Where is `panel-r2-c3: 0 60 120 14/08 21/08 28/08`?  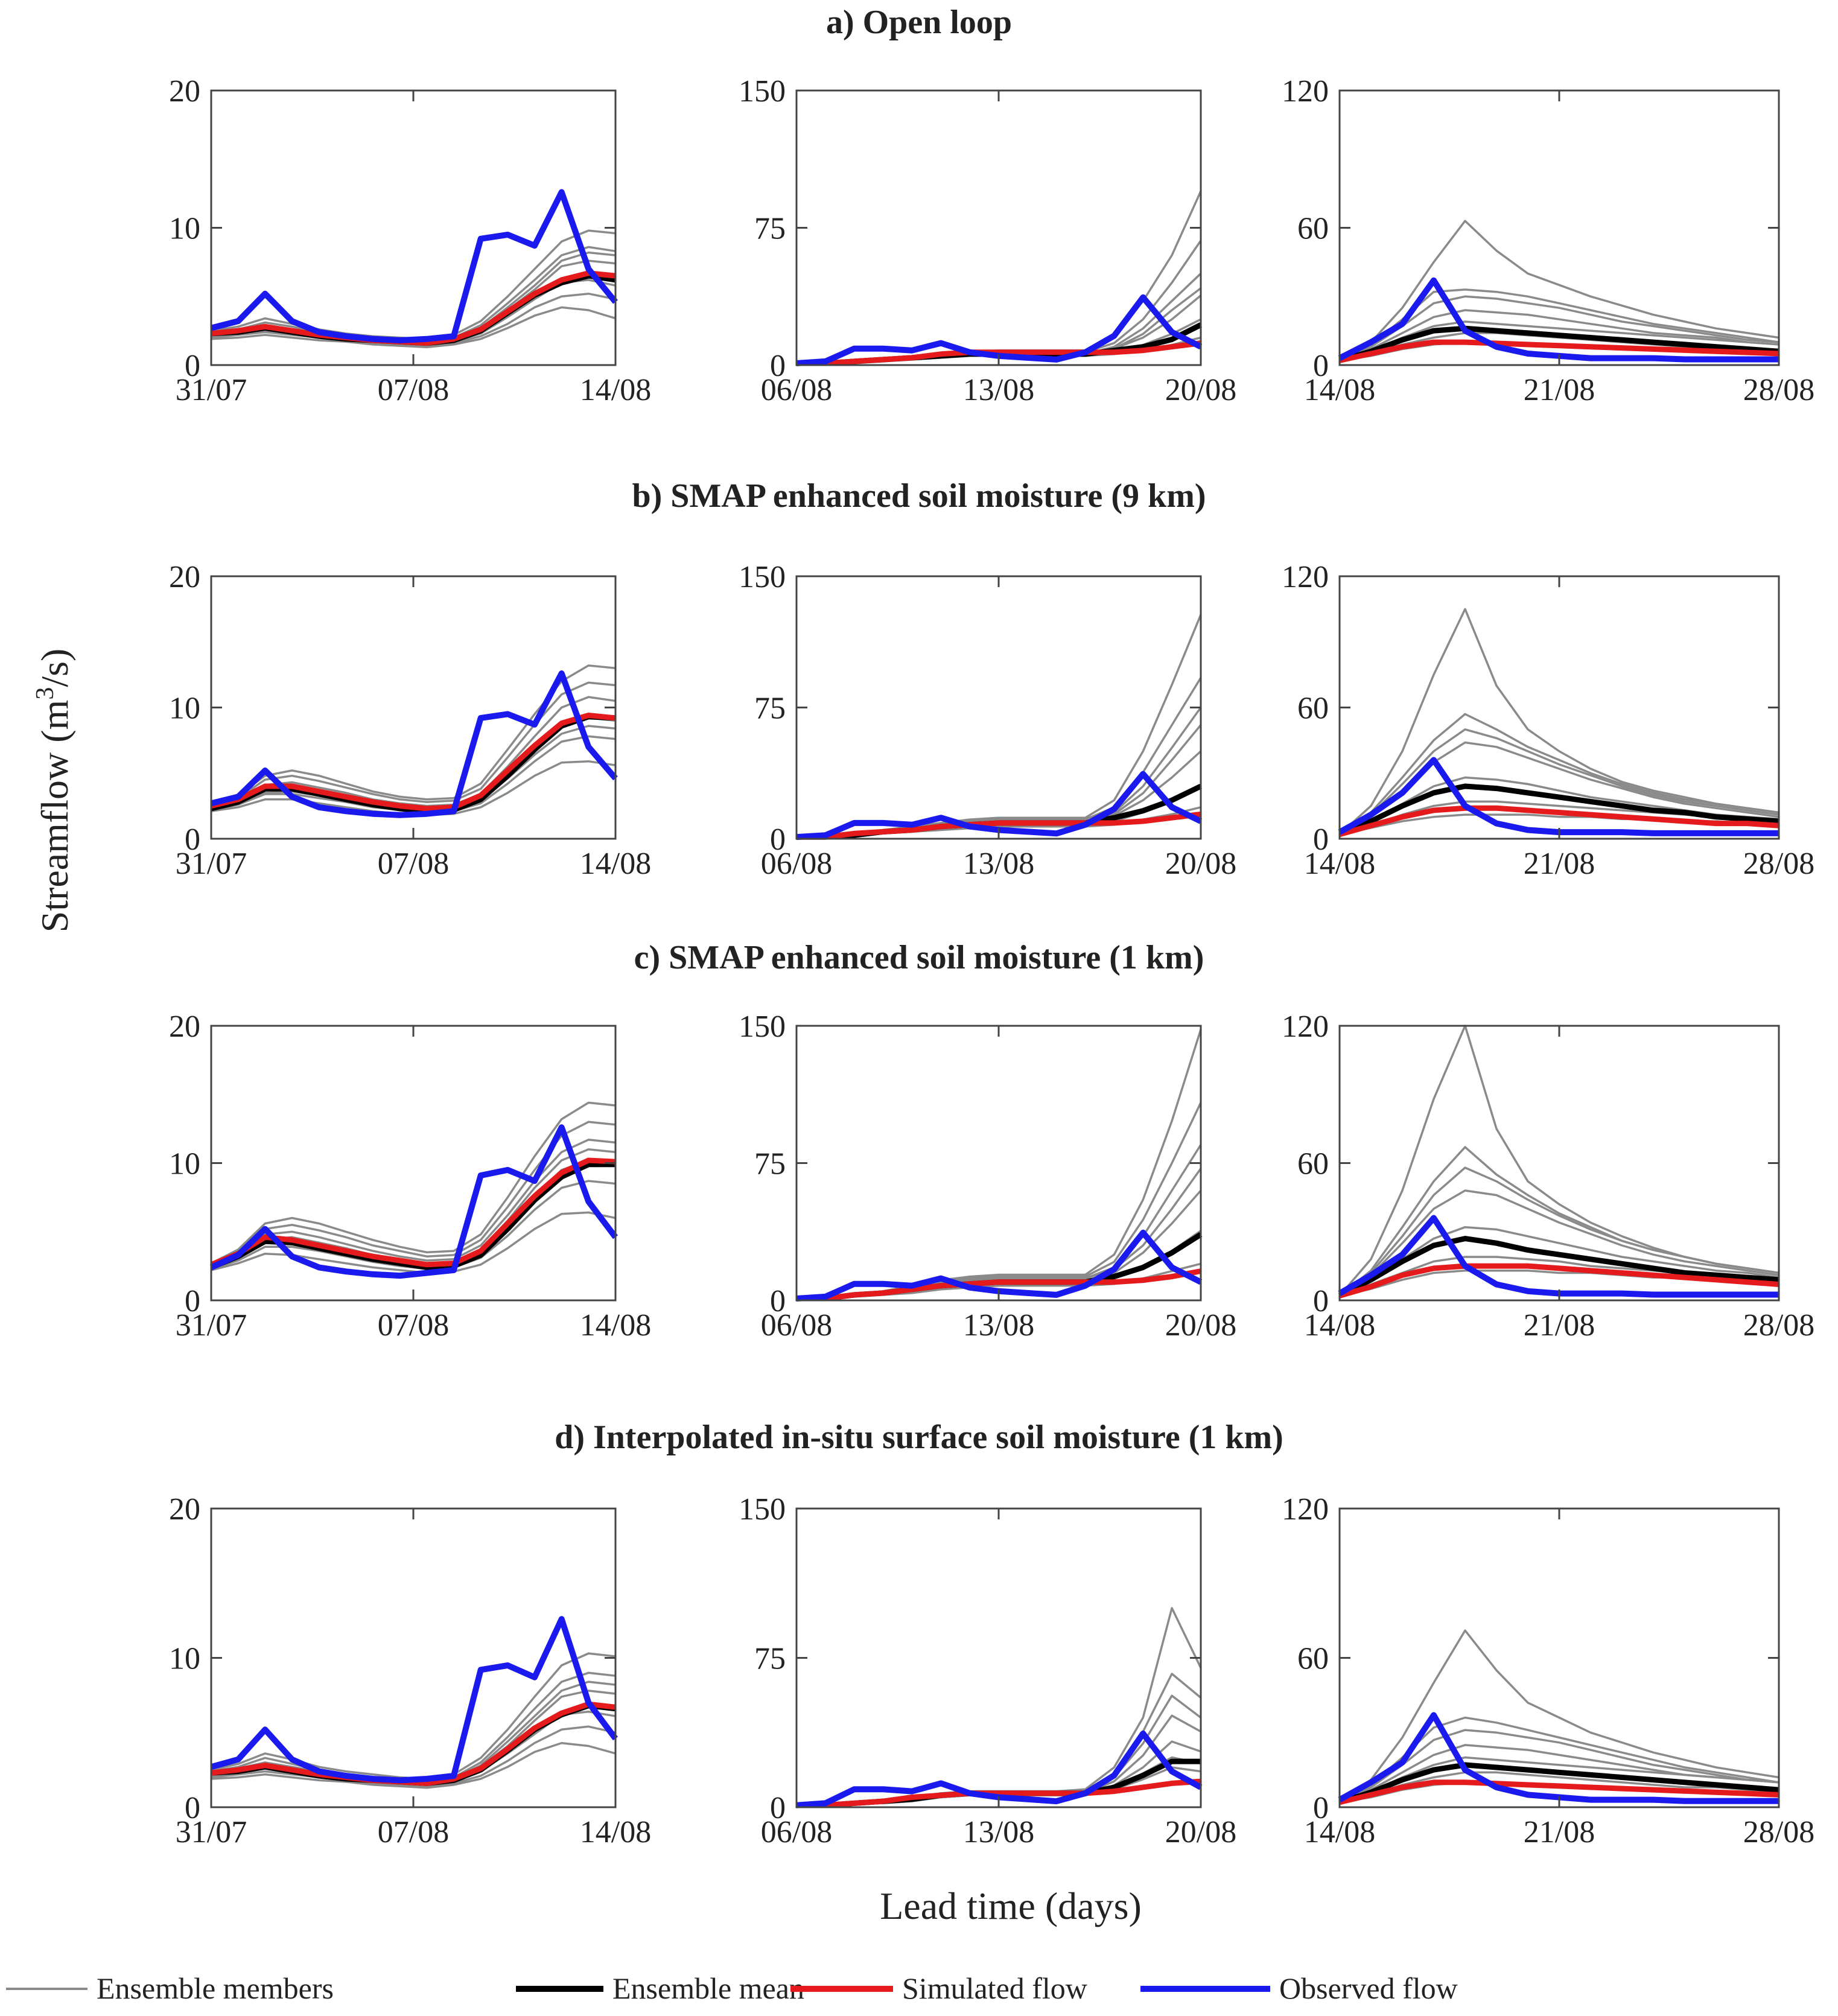
panel-r2-c3: 0 60 120 14/08 21/08 28/08 is located at coordinates (1548, 720).